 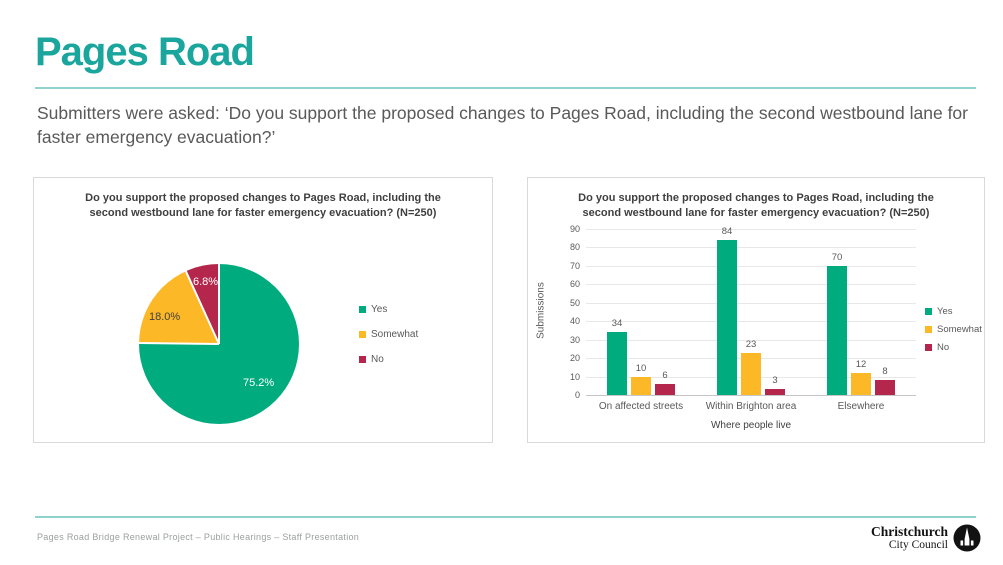 I want to click on pie-slice-label-no: 6.8%, so click(x=206, y=282).